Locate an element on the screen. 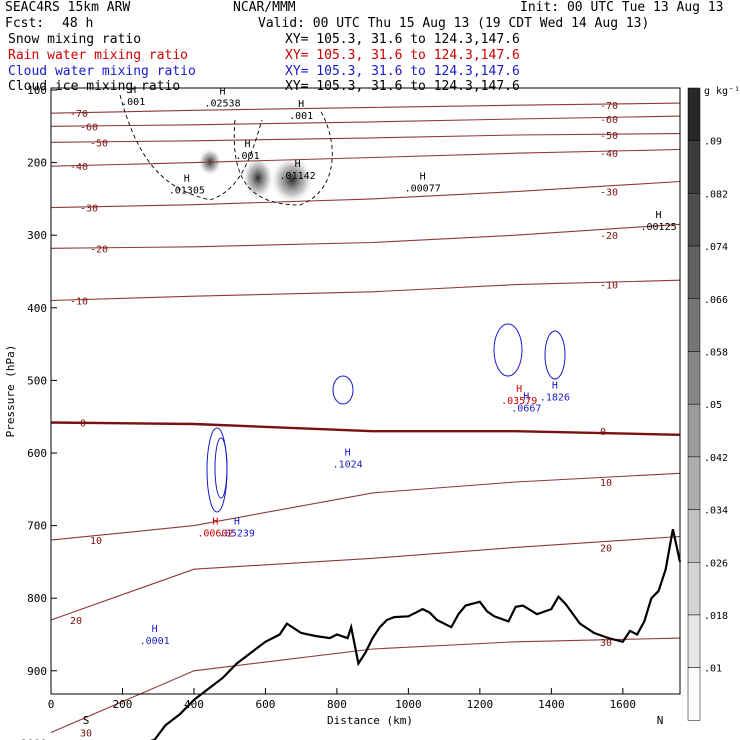 Image resolution: width=740 pixels, height=740 pixels. y-tick-label: 600 is located at coordinates (37, 453).